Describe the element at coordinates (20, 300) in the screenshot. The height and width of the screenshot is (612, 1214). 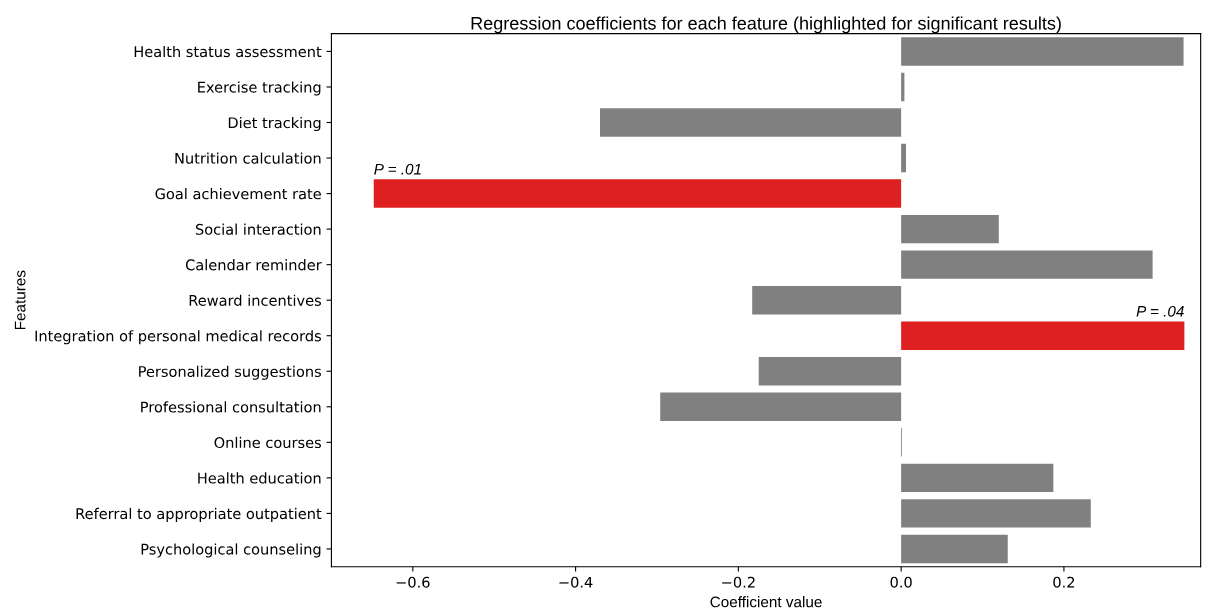
I see `y-axis-title: Features` at that location.